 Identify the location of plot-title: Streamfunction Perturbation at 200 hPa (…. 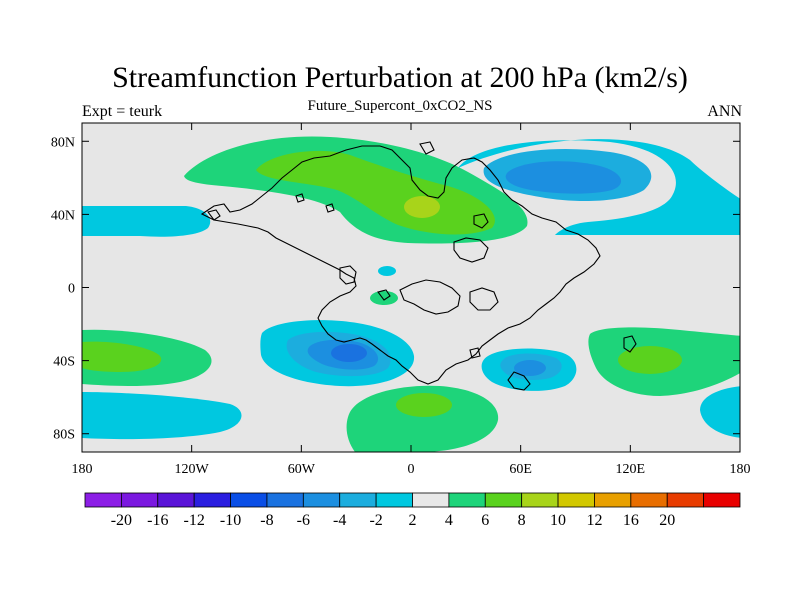
(400, 77).